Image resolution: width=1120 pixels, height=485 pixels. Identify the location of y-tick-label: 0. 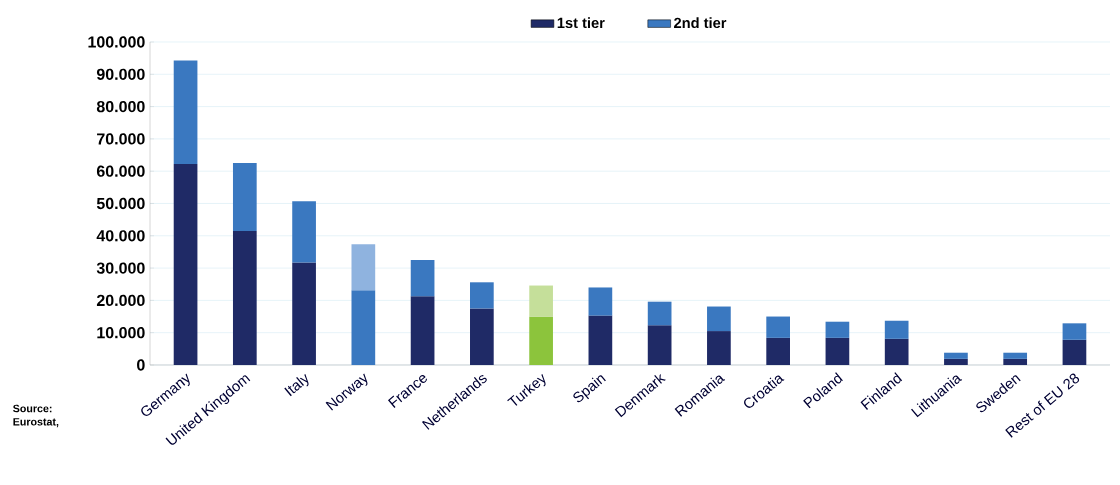
(141, 365).